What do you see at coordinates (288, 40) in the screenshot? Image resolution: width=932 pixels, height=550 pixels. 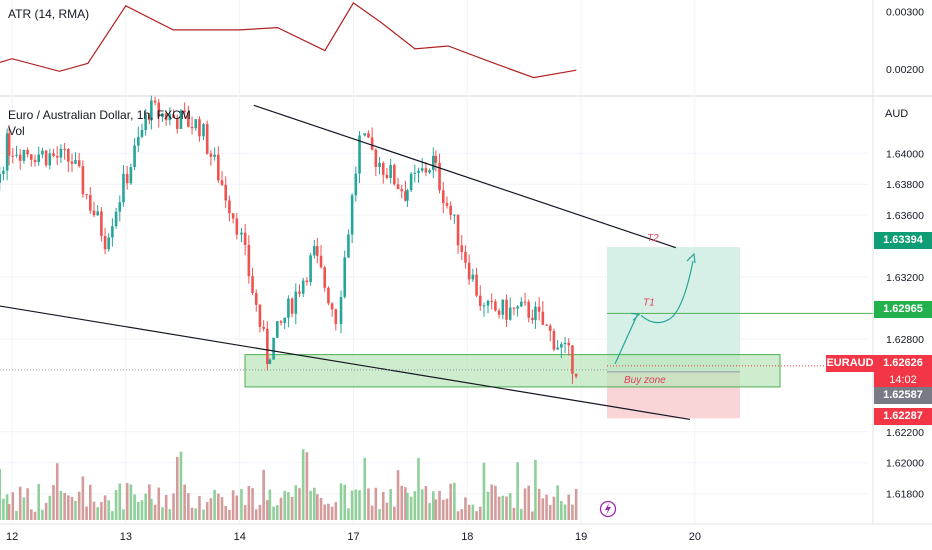 I see `atr-line` at bounding box center [288, 40].